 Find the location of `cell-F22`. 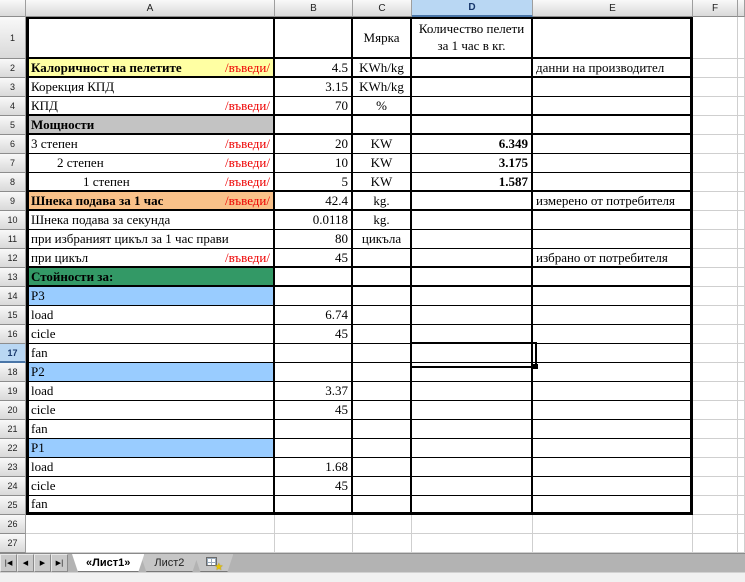

cell-F22 is located at coordinates (715, 448).